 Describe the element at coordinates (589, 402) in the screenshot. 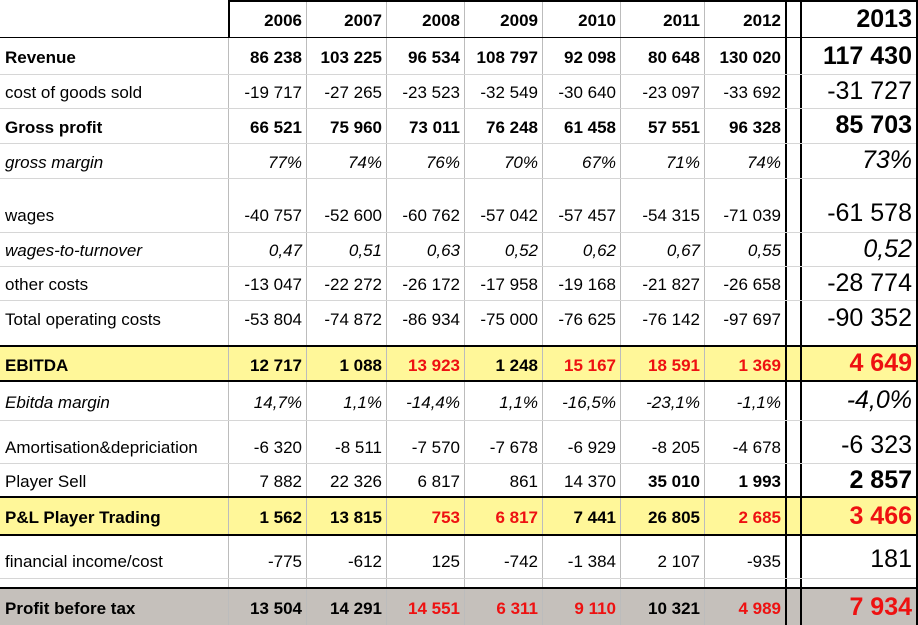

I see `value-cell-ebitda_margin-2010: -16,5%` at that location.